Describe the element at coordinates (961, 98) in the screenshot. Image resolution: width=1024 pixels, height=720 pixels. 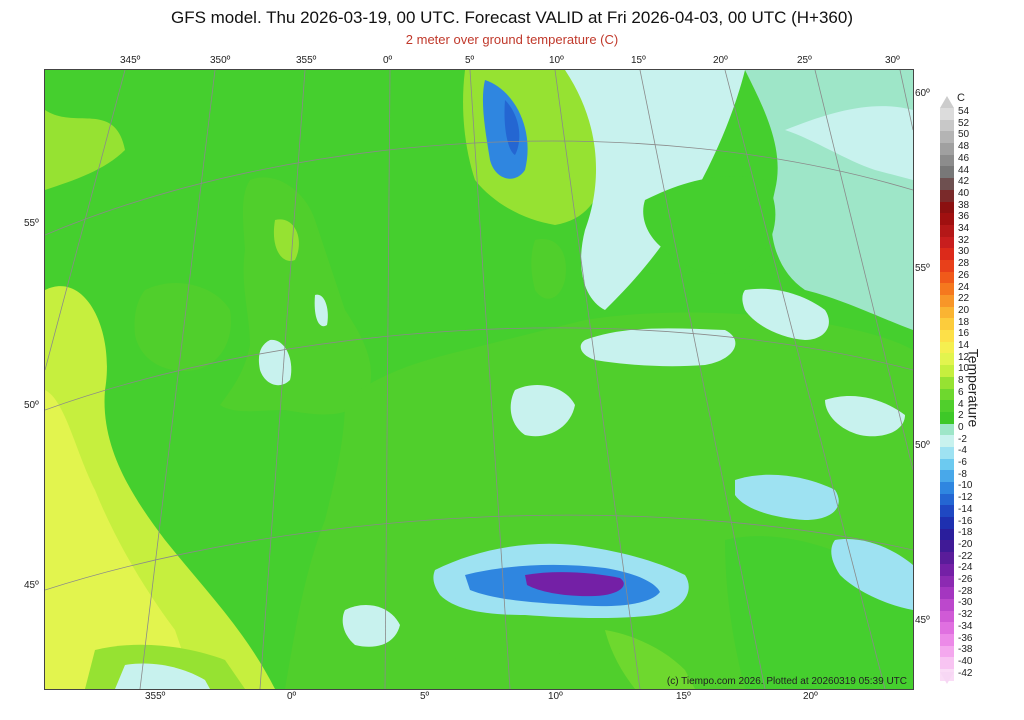
I see `legend-unit: C` at that location.